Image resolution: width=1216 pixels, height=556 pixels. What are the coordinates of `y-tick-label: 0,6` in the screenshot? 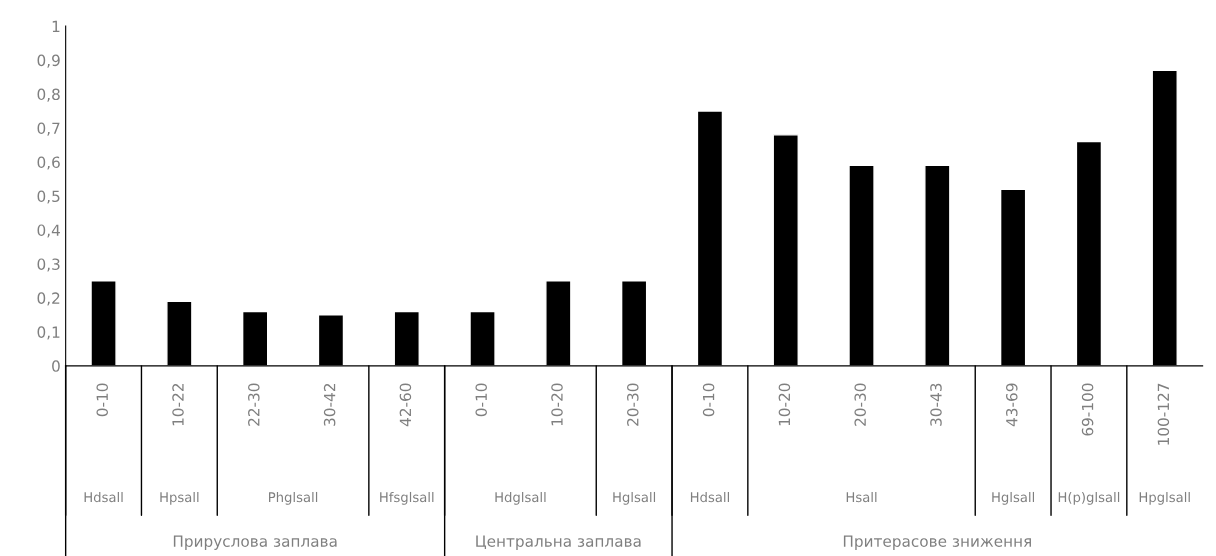 It's located at (48, 163).